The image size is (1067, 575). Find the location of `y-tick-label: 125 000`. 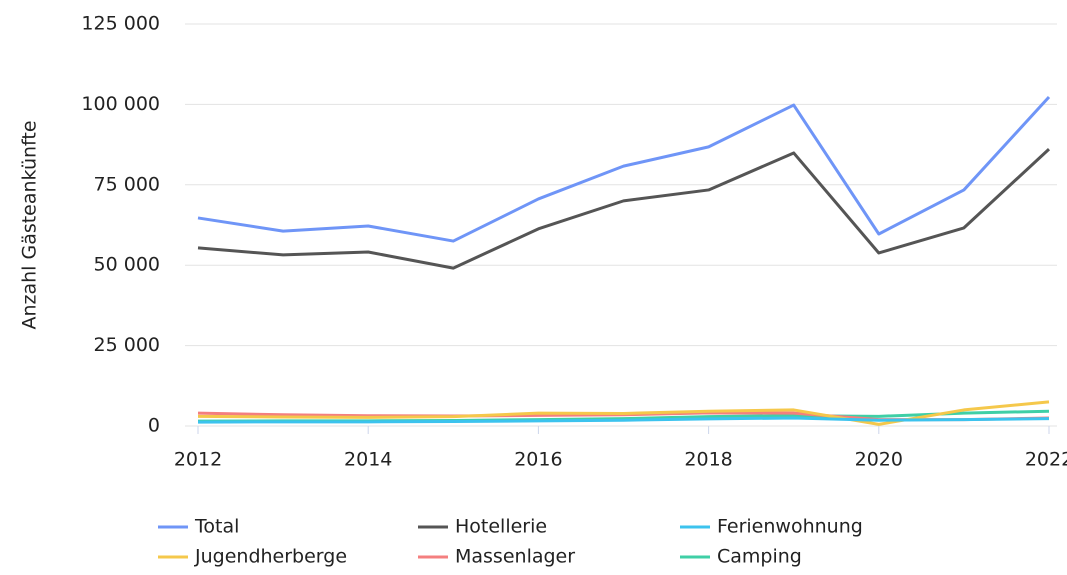

y-tick-label: 125 000 is located at coordinates (120, 24).